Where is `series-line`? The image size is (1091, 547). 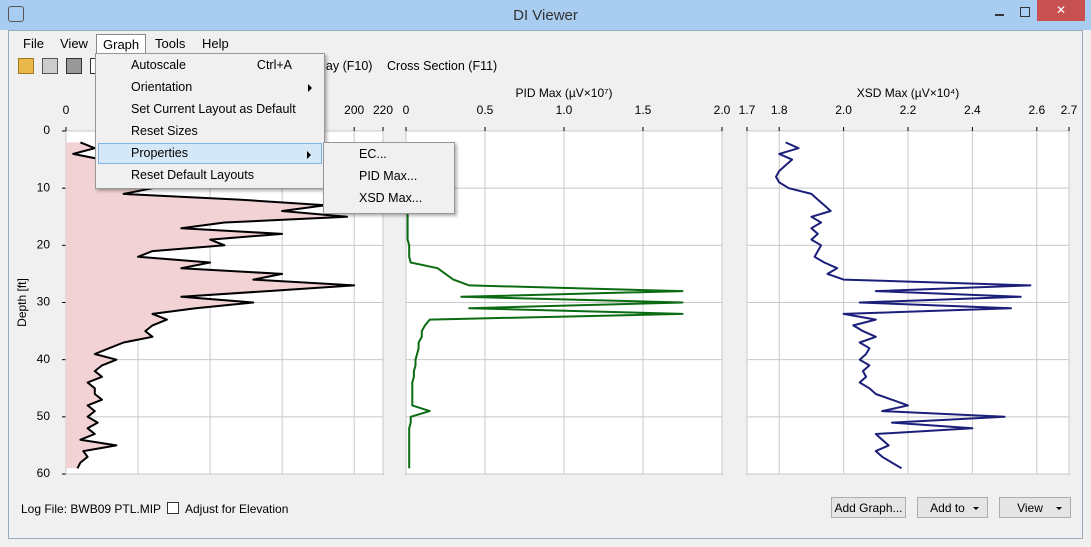 series-line is located at coordinates (903, 305).